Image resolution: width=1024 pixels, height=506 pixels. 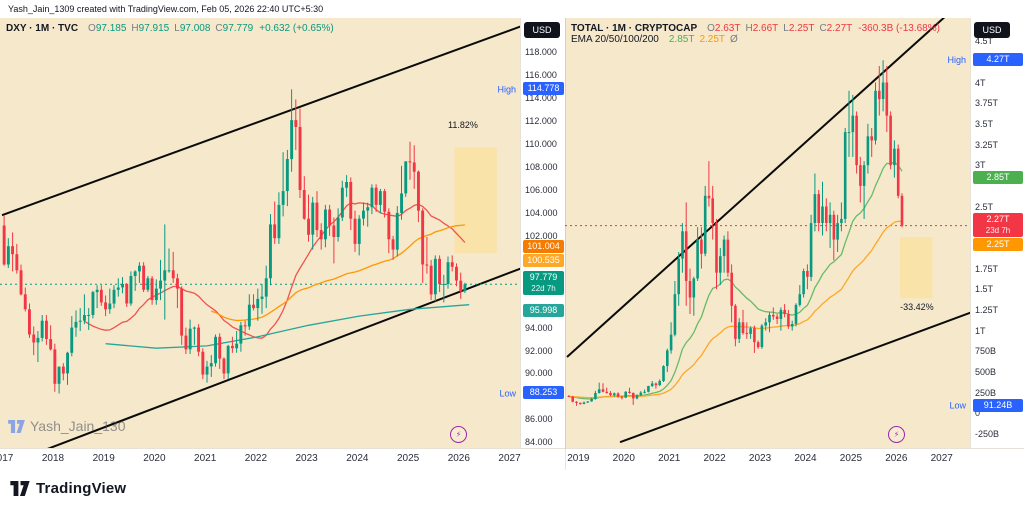 I want to click on ohlc-value: 2.63T, so click(x=727, y=28).